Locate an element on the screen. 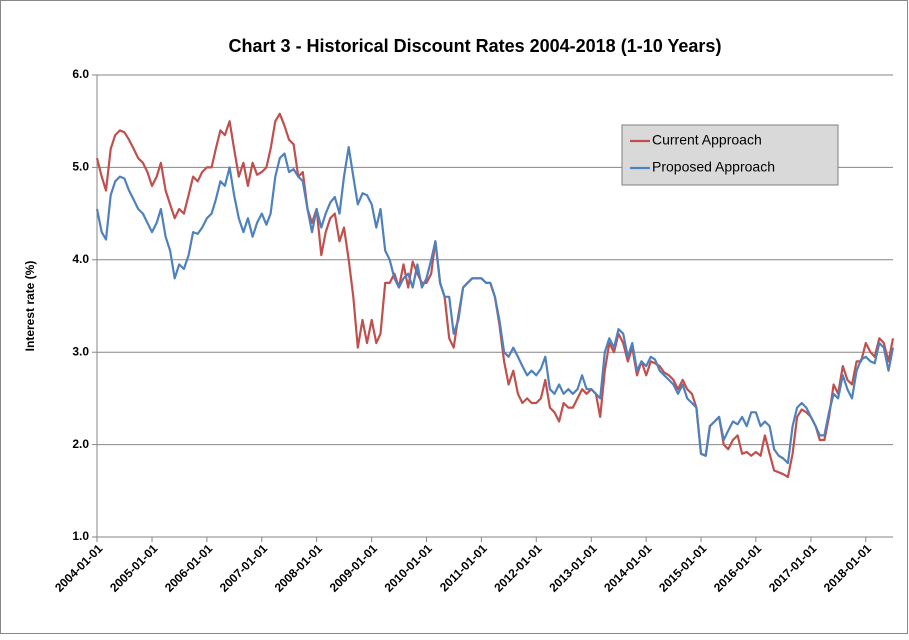  legend-box is located at coordinates (730, 155).